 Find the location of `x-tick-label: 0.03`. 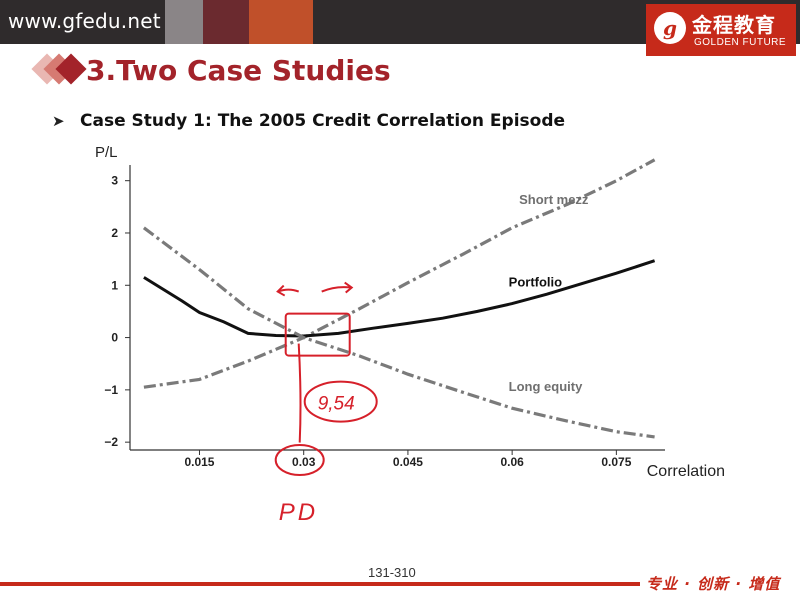

x-tick-label: 0.03 is located at coordinates (304, 462).